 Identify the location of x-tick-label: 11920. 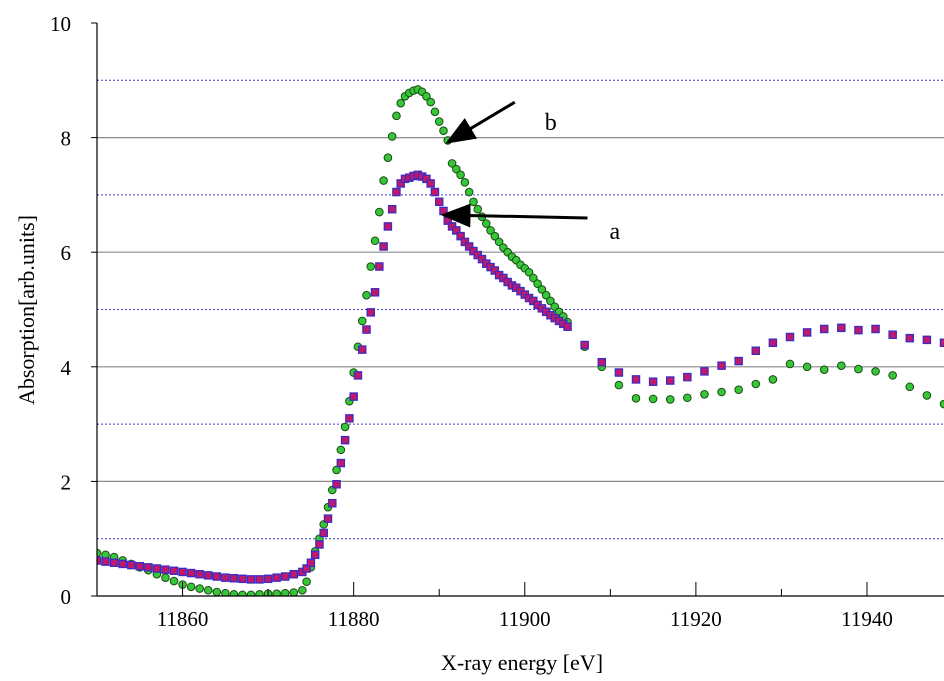
(696, 619).